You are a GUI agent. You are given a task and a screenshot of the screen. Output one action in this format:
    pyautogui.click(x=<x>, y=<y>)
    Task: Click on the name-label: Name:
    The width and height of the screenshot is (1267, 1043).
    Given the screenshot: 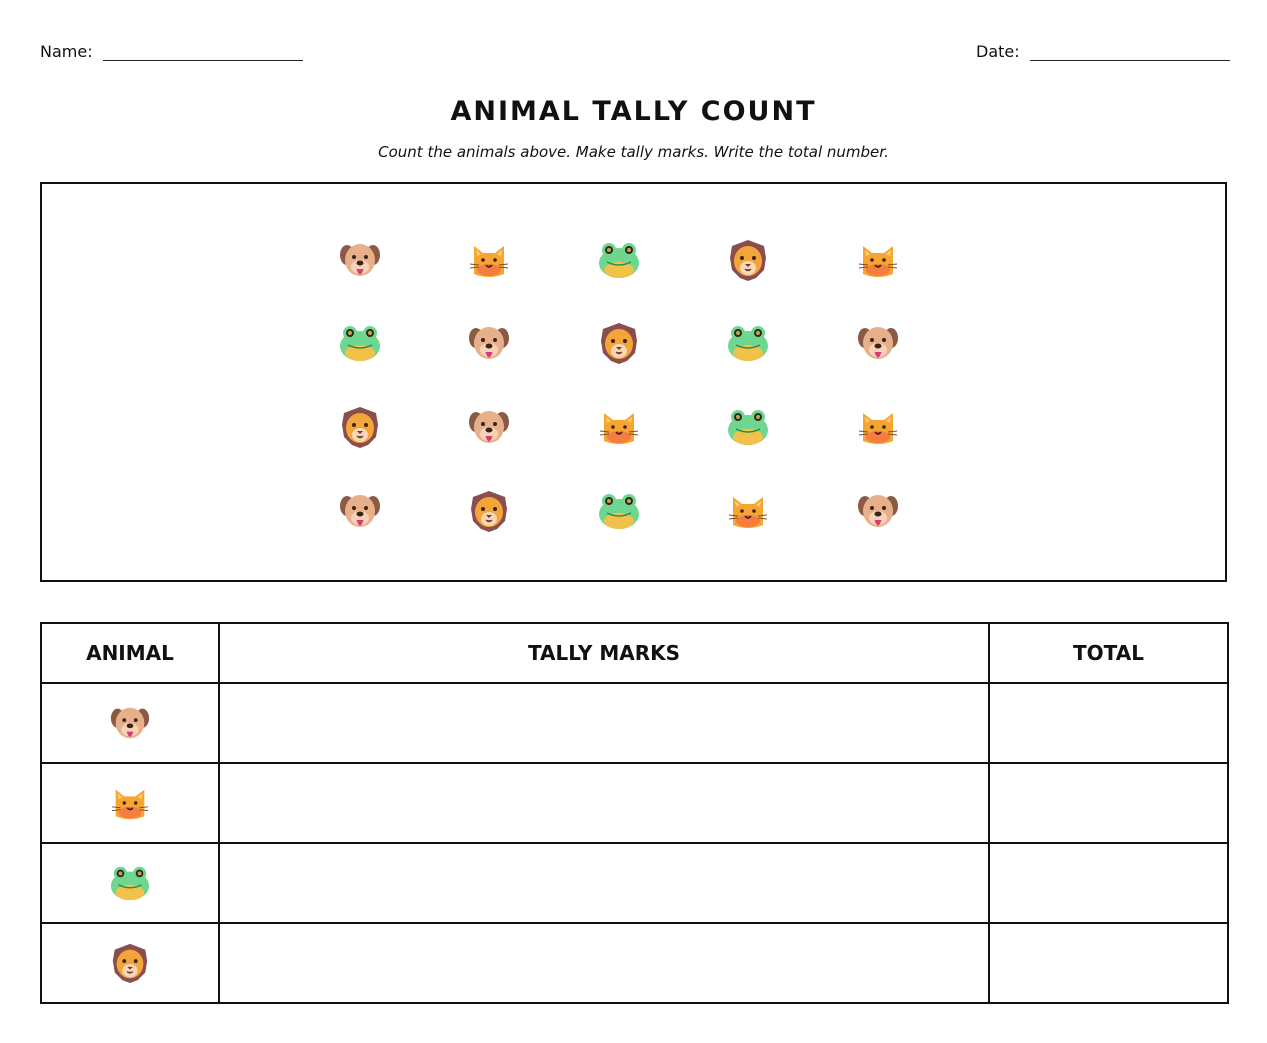 What is the action you would take?
    pyautogui.click(x=66, y=51)
    